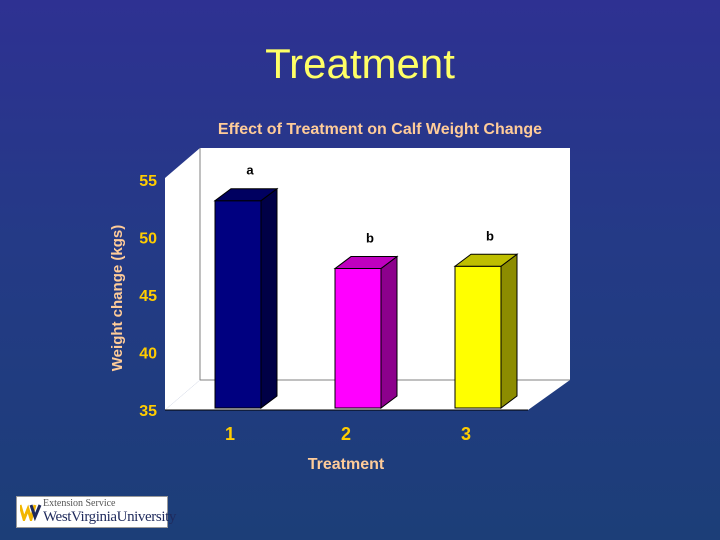 This screenshot has height=540, width=720. I want to click on wvu-extension-logo: Extension Service WestVirginiaUniversity, so click(96, 512).